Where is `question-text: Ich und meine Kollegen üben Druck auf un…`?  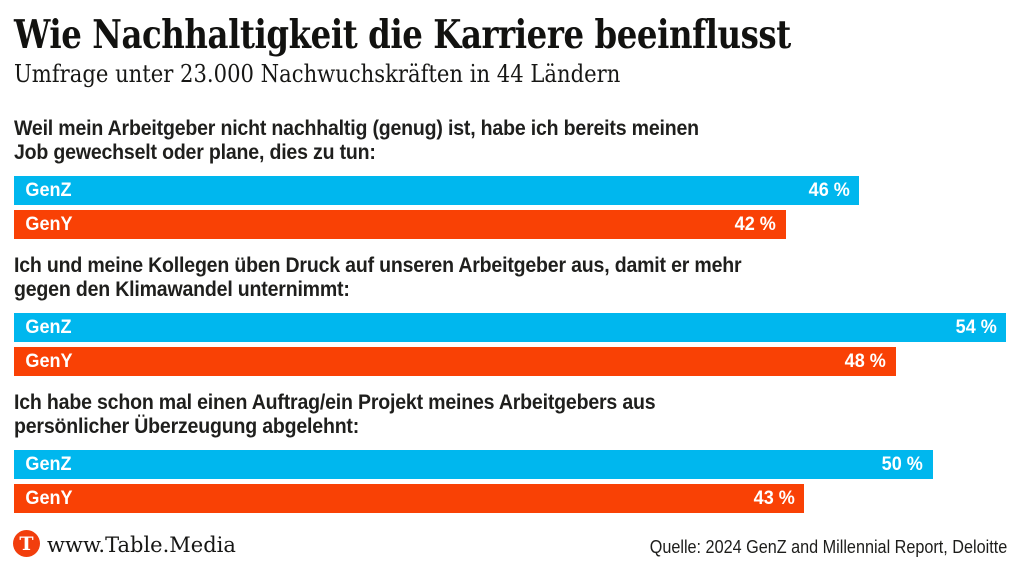
question-text: Ich und meine Kollegen üben Druck auf un… is located at coordinates (378, 277).